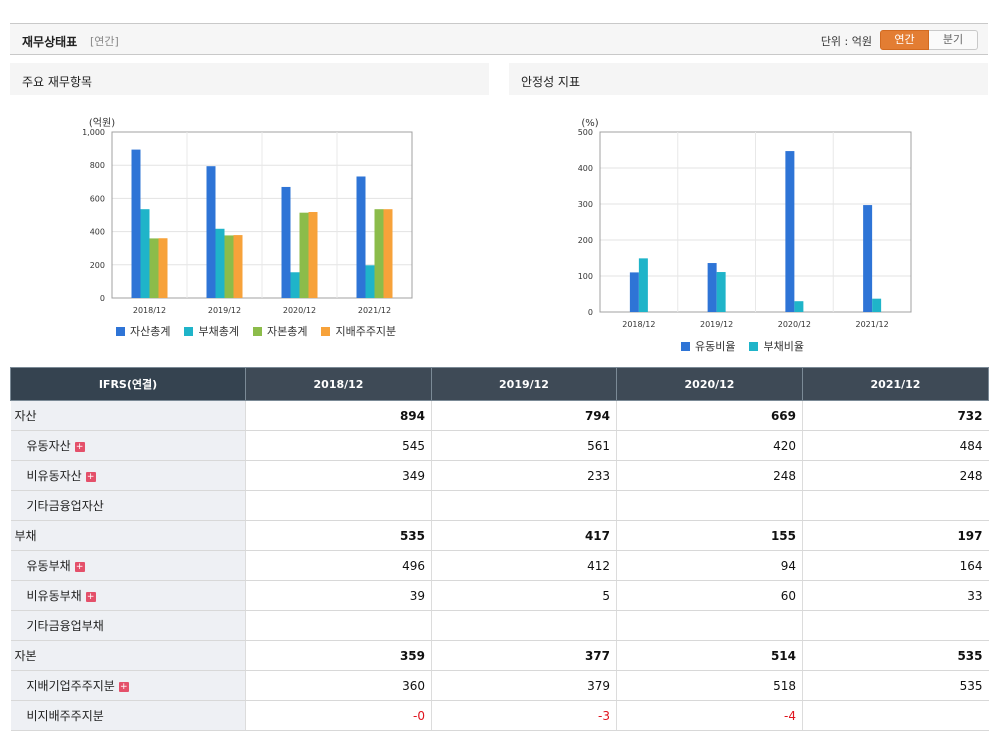  I want to click on y-tick-label: 100, so click(585, 276).